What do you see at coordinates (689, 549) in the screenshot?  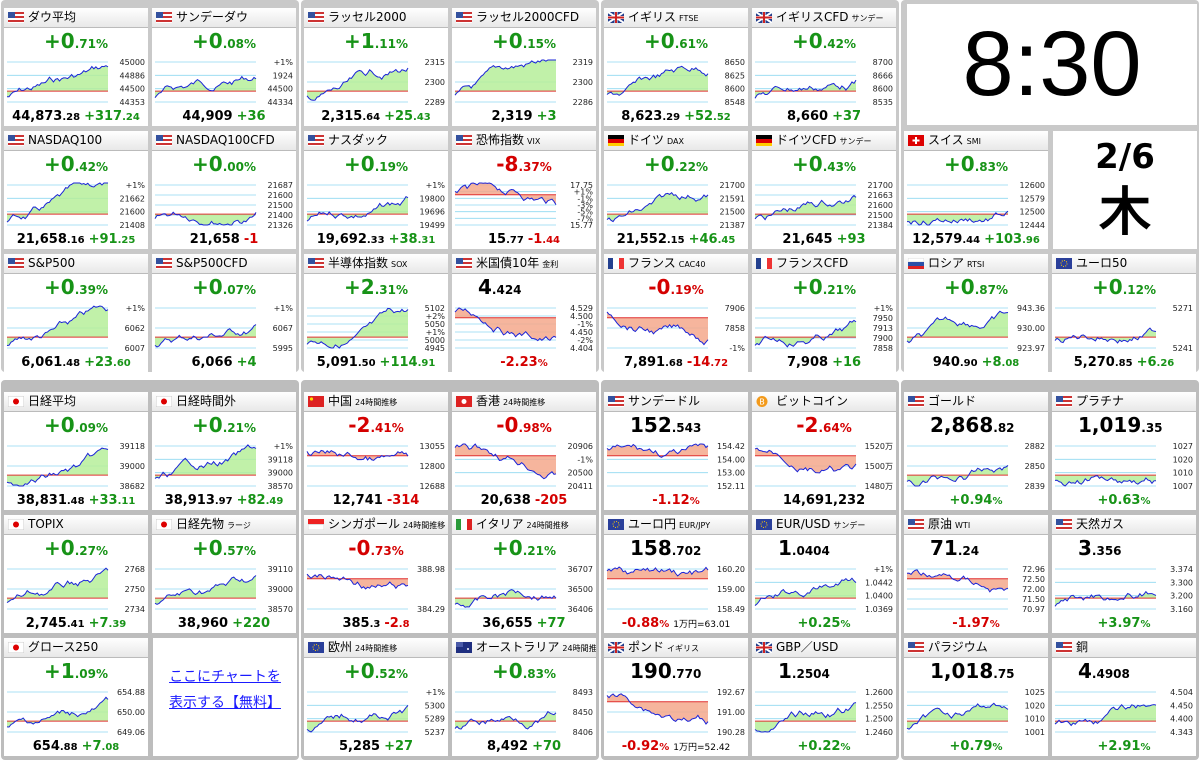 I see `headline-value: 158.702` at bounding box center [689, 549].